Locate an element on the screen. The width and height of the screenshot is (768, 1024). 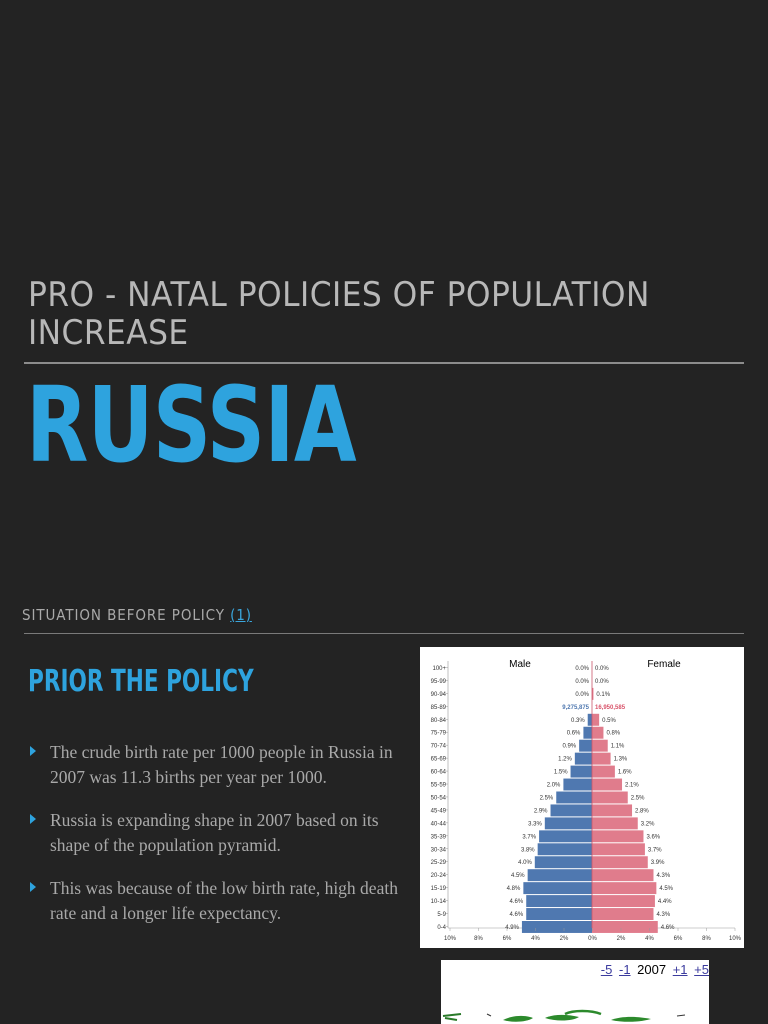
male-data-label: 3.8% is located at coordinates (528, 850).